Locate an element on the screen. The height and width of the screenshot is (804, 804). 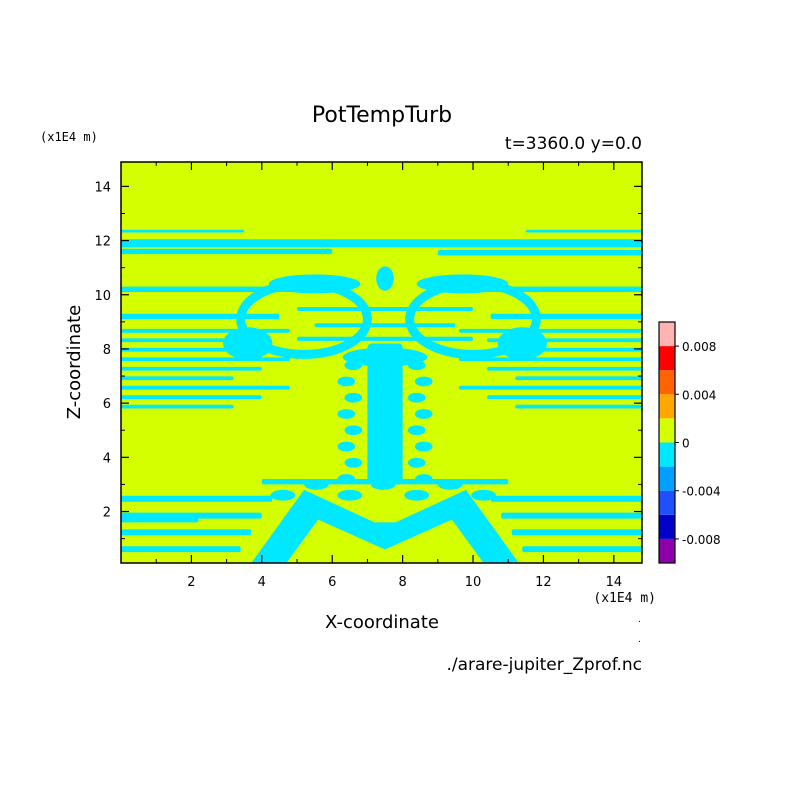
colorbar-tick-label: -0.008 is located at coordinates (701, 540).